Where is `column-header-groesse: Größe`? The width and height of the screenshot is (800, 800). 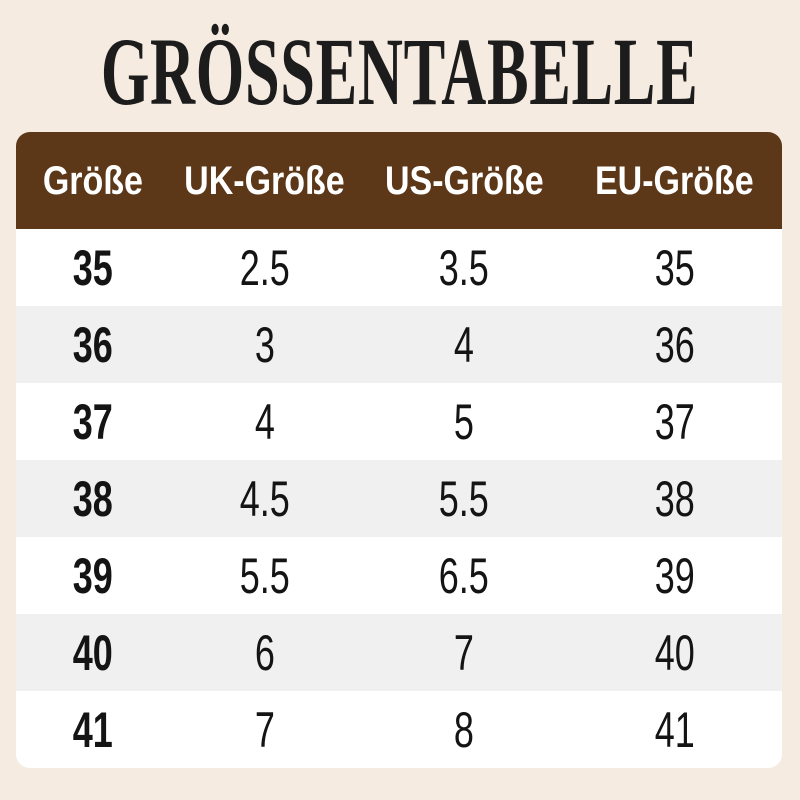
column-header-groesse: Größe is located at coordinates (92, 181).